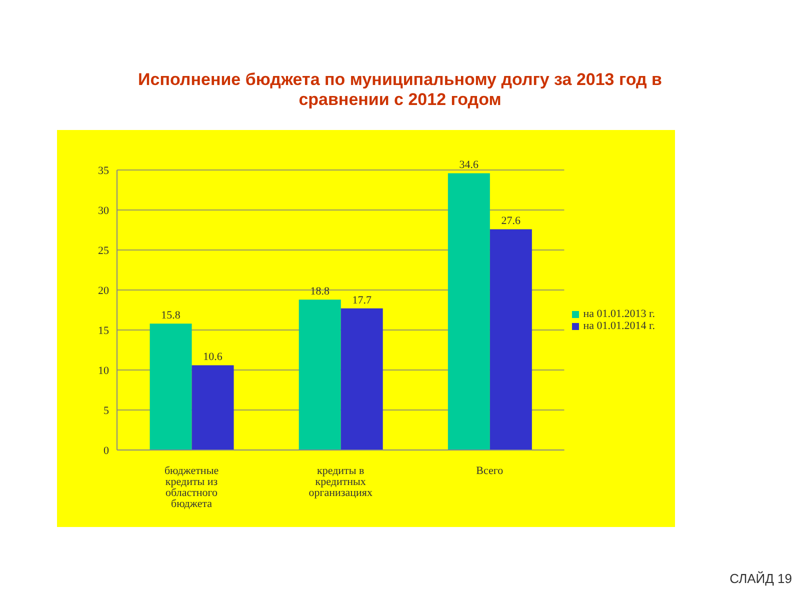  Describe the element at coordinates (362, 300) in the screenshot. I see `data-label: 17.7` at that location.